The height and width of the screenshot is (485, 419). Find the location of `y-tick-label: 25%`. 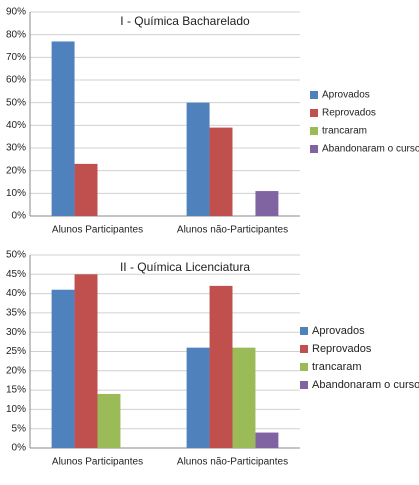

y-tick-label: 25% is located at coordinates (16, 351).